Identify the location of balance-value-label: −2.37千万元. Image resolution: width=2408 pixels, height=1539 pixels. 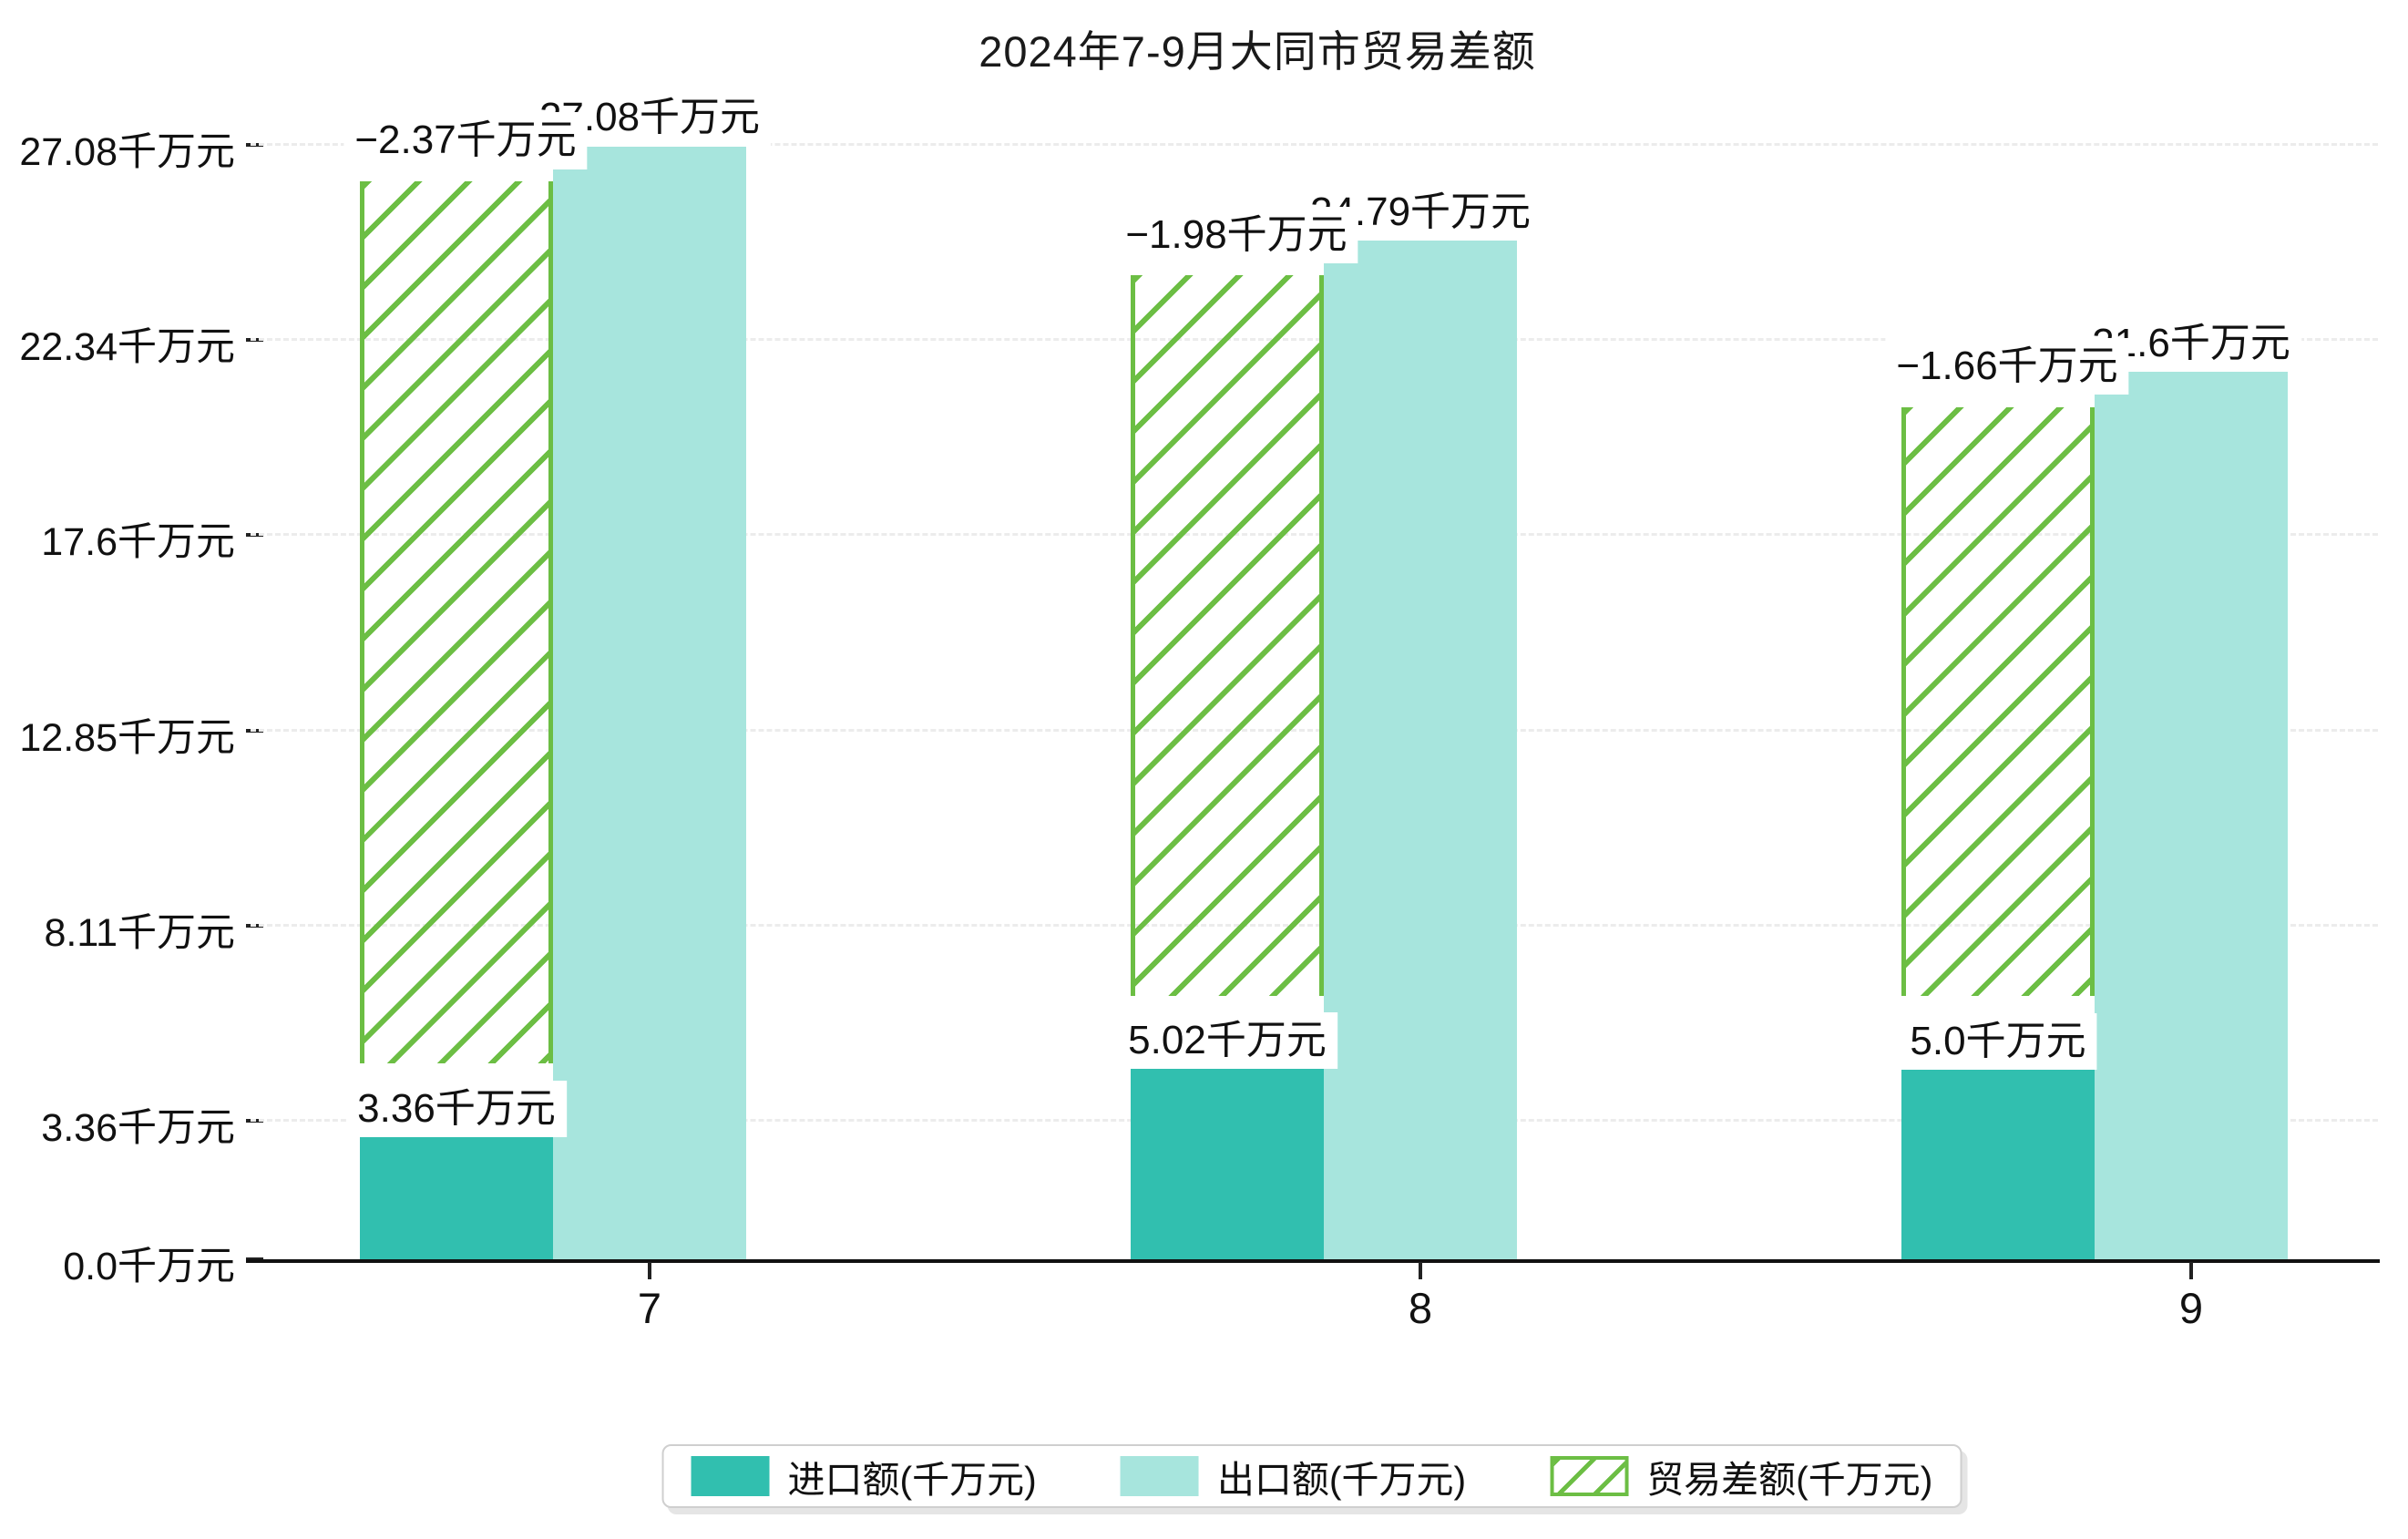
(466, 141).